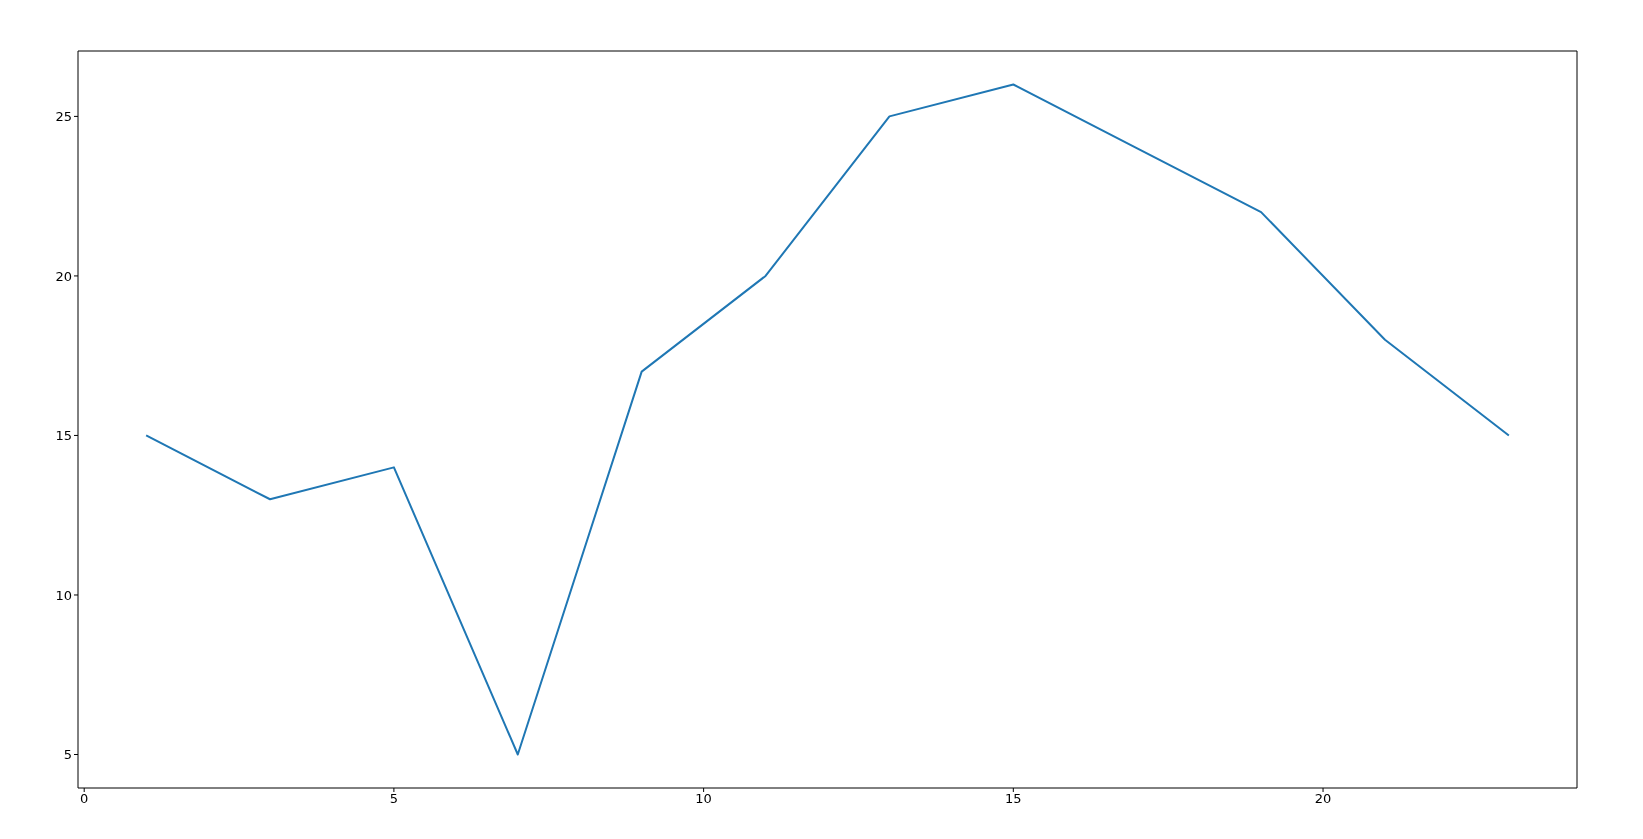 This screenshot has height=839, width=1643. I want to click on x-tick-label: 20, so click(1323, 799).